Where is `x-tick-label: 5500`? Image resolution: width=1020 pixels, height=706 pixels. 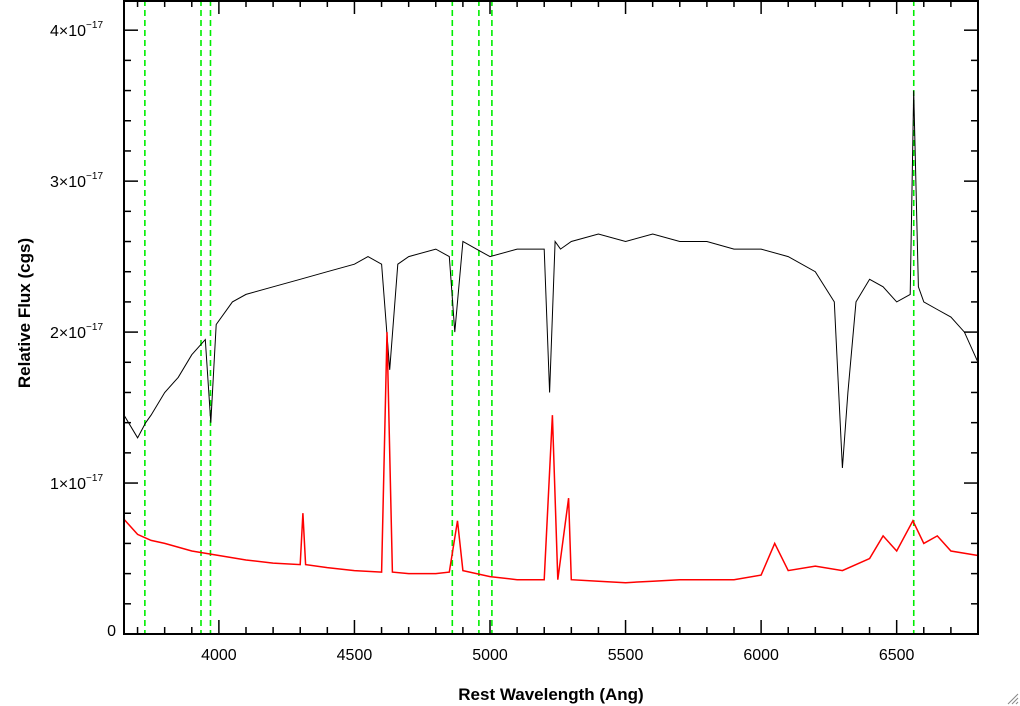 x-tick-label: 5500 is located at coordinates (626, 655).